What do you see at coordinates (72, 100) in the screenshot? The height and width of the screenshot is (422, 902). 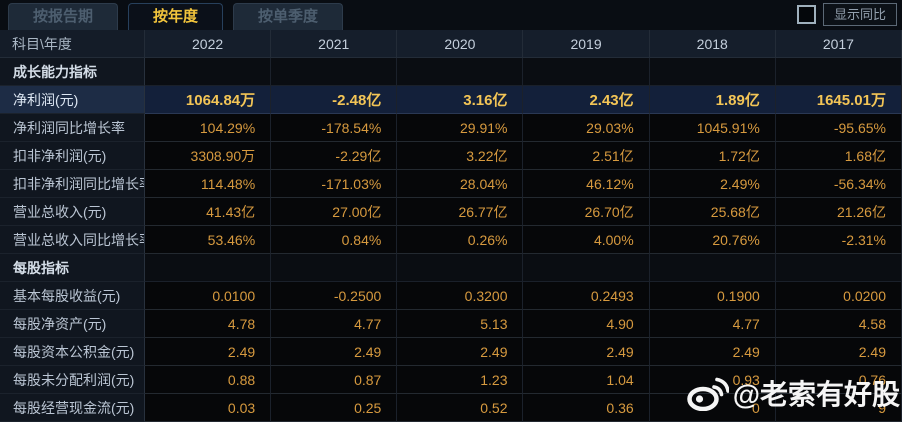 I see `row-label: 净利润(元)` at bounding box center [72, 100].